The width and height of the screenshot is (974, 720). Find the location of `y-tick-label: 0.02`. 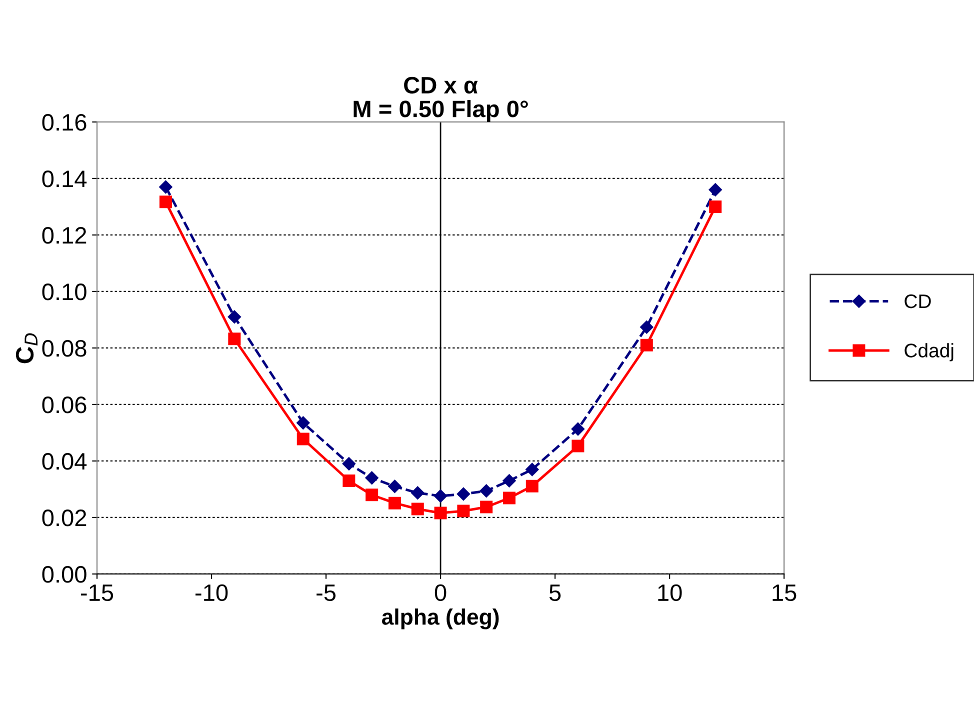

y-tick-label: 0.02 is located at coordinates (64, 518).